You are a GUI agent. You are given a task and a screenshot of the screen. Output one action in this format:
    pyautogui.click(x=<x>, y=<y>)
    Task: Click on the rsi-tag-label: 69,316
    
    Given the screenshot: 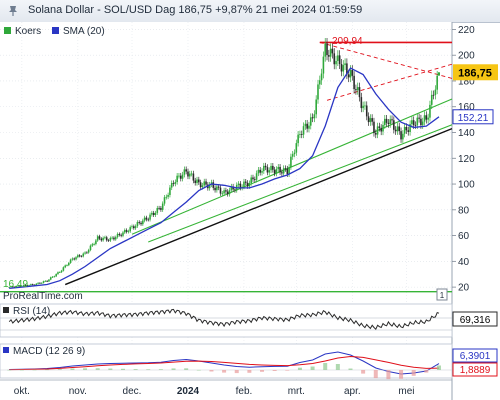 What is the action you would take?
    pyautogui.click(x=475, y=320)
    